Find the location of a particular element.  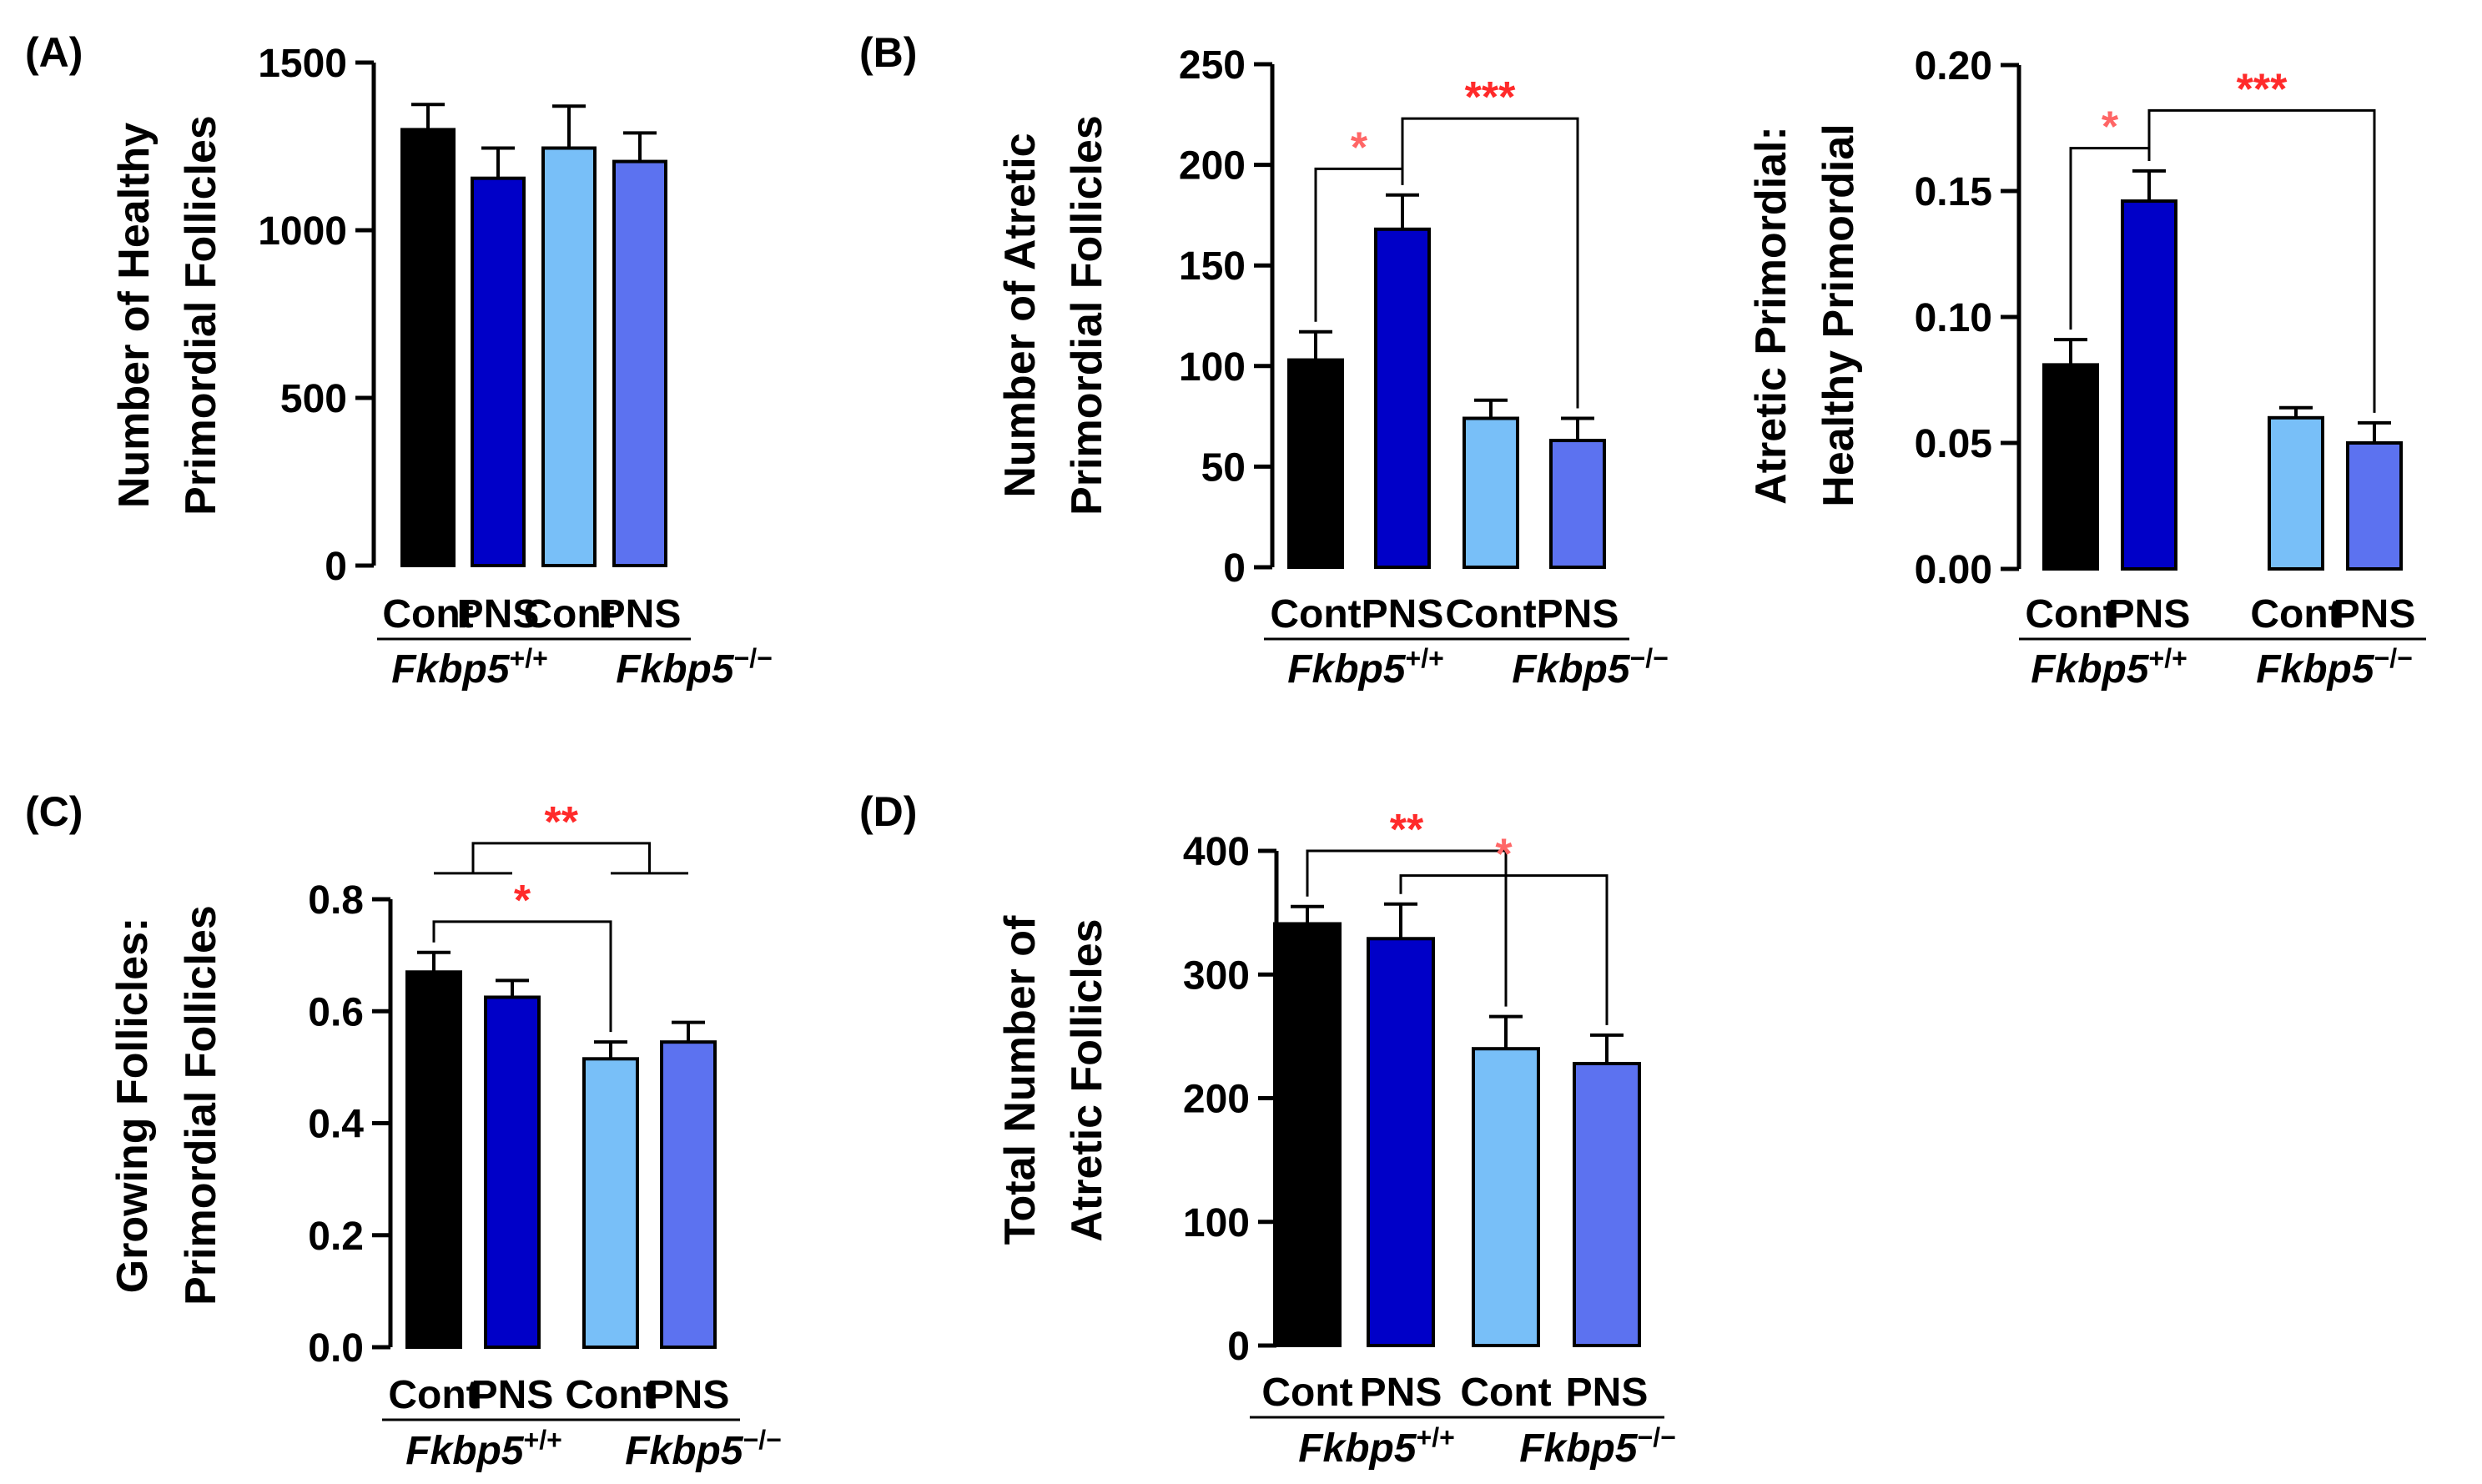

y-tick-label: 0.0 is located at coordinates (336, 1349).